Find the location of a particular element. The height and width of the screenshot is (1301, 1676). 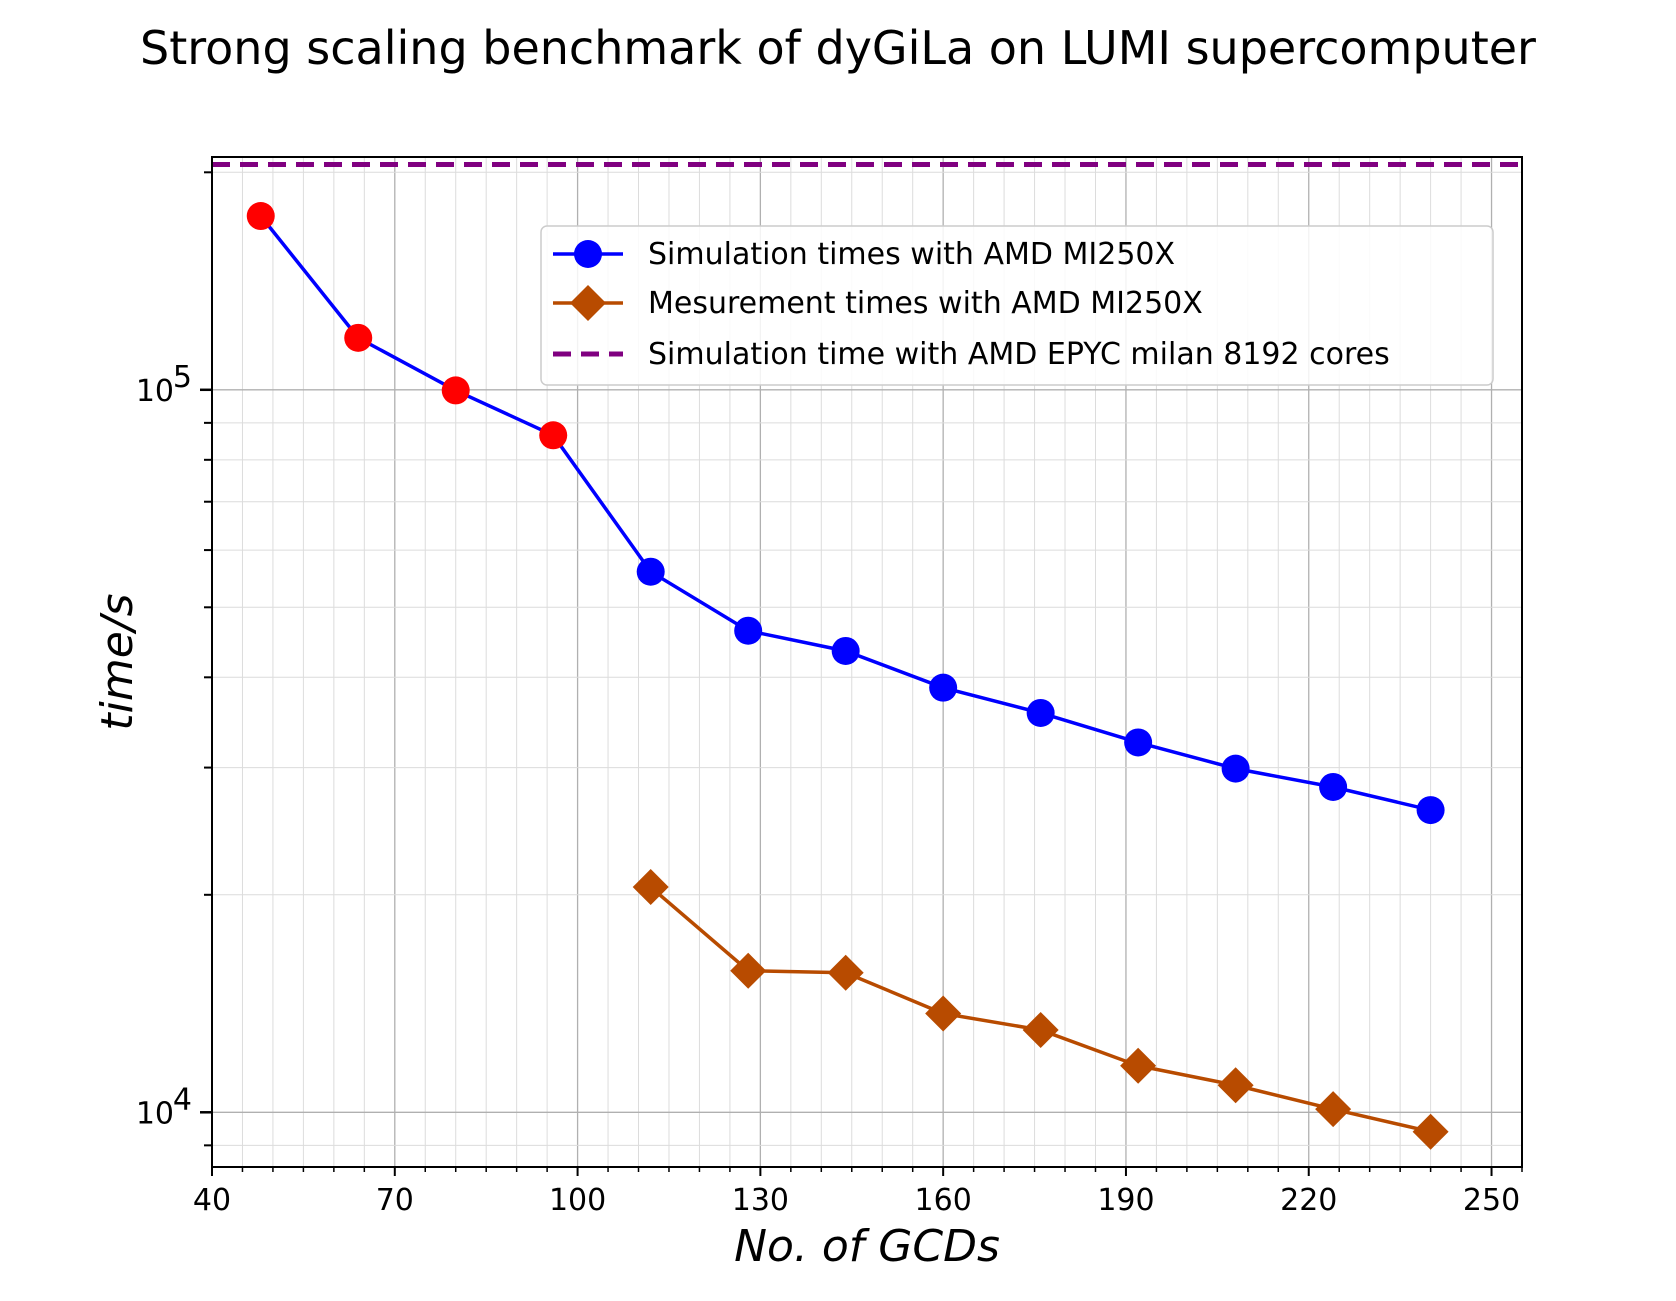

x-tick-label: 70 is located at coordinates (395, 1200).